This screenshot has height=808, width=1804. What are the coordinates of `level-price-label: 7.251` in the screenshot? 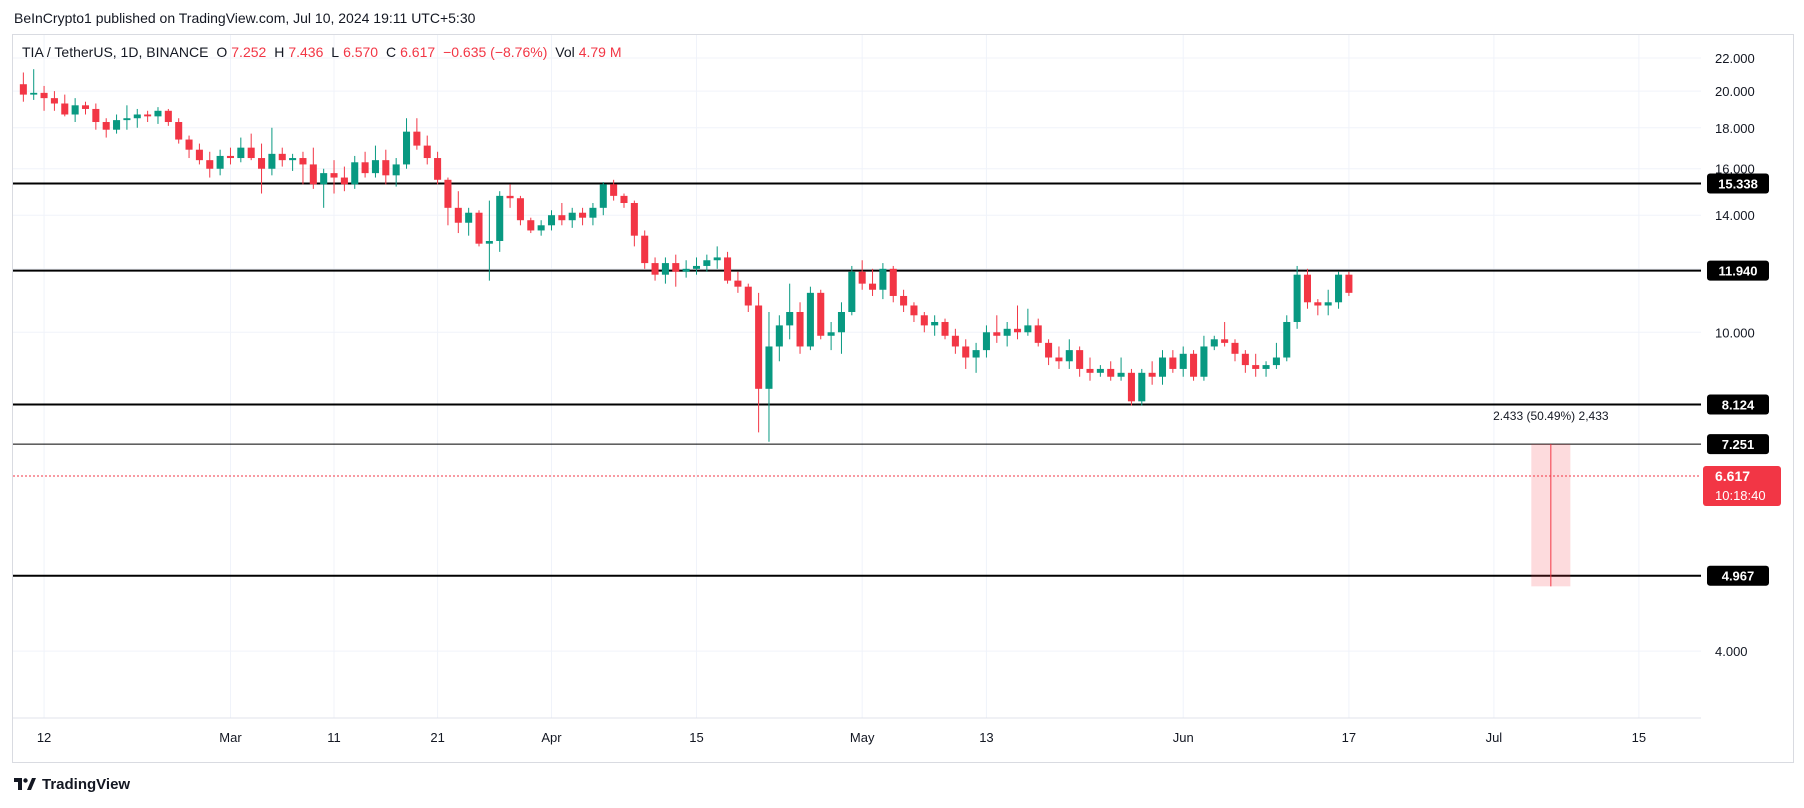 It's located at (1738, 444).